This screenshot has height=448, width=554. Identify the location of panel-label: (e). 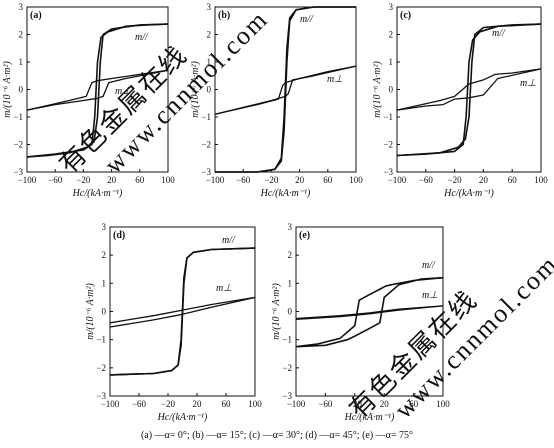
(304, 235).